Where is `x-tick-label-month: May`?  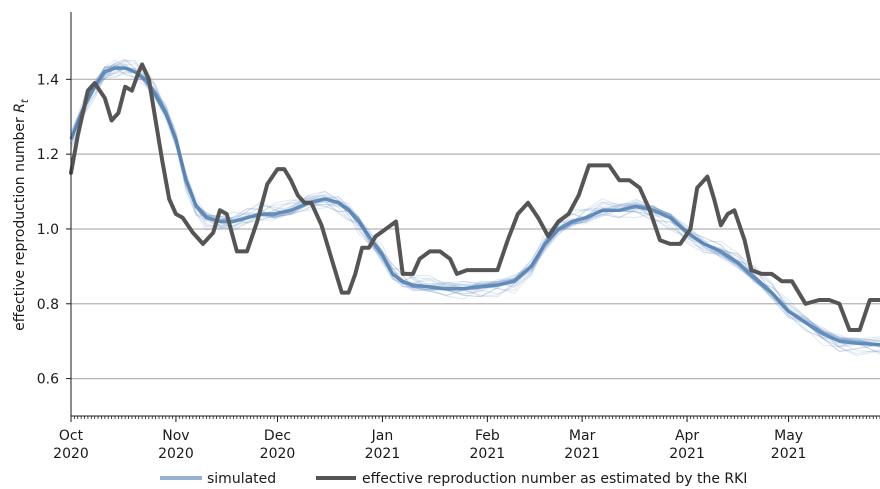 x-tick-label-month: May is located at coordinates (788, 436).